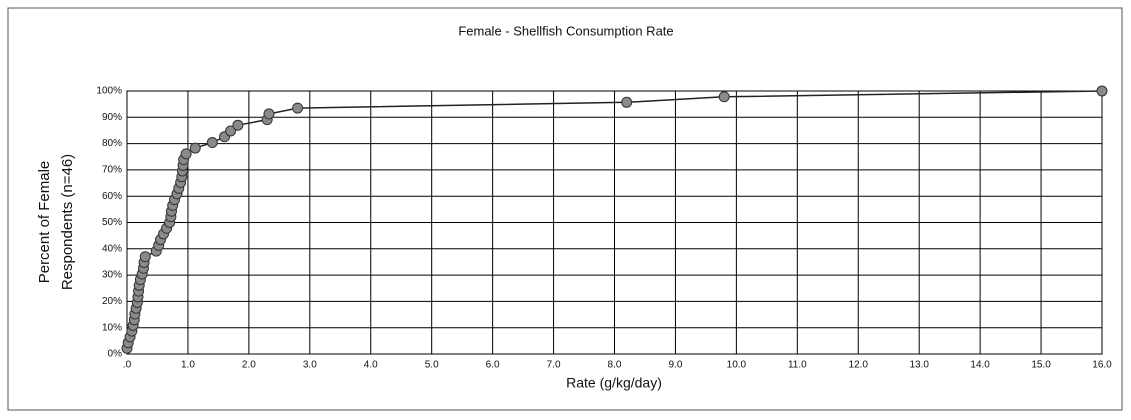 The width and height of the screenshot is (1131, 420). What do you see at coordinates (112, 275) in the screenshot?
I see `y-tick-label: 30%` at bounding box center [112, 275].